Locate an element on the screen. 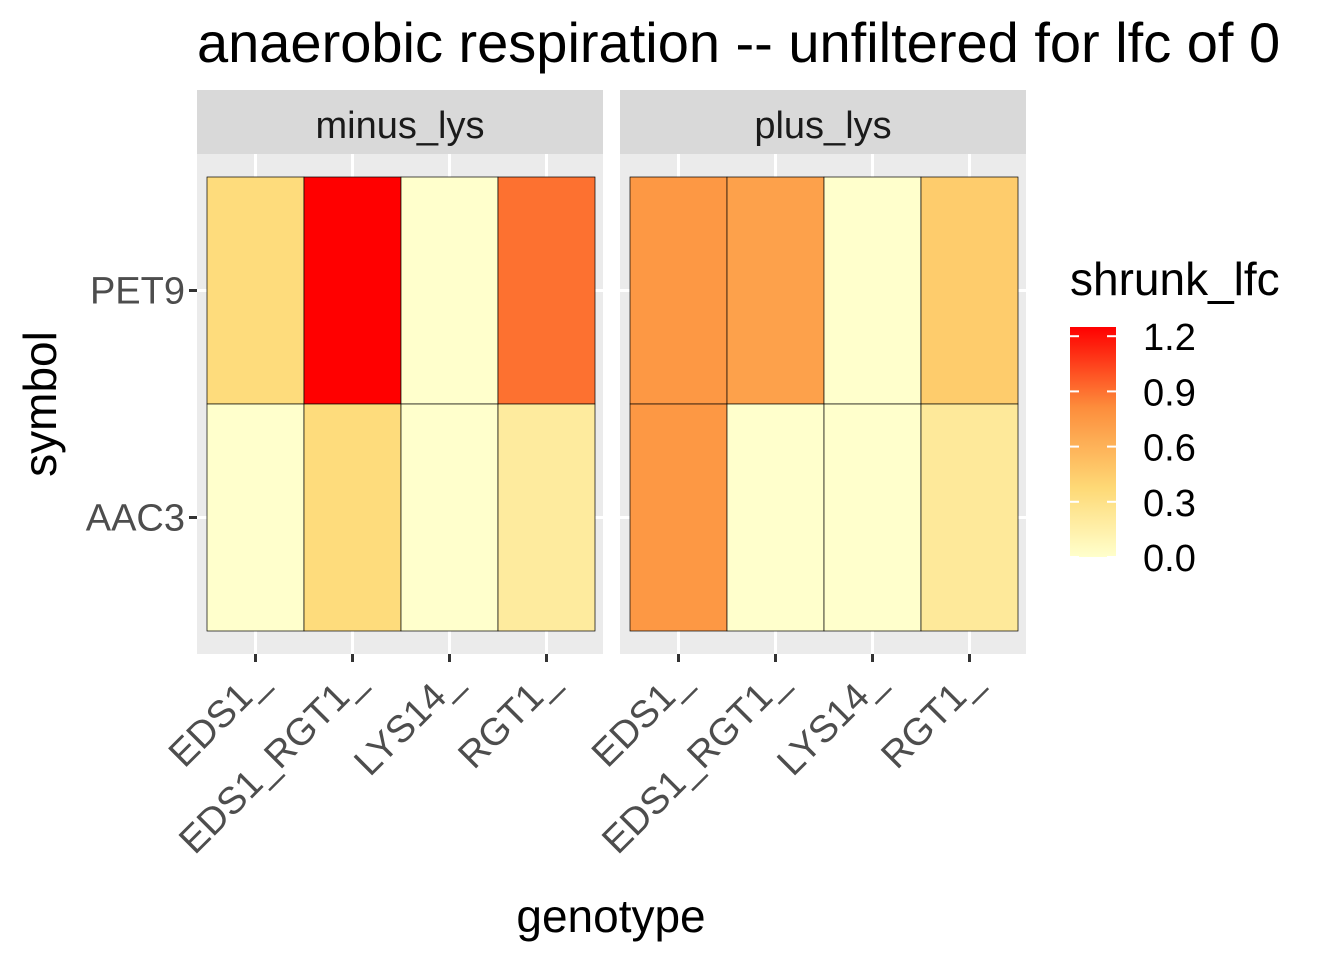  facet-label: minus_lys is located at coordinates (400, 126).